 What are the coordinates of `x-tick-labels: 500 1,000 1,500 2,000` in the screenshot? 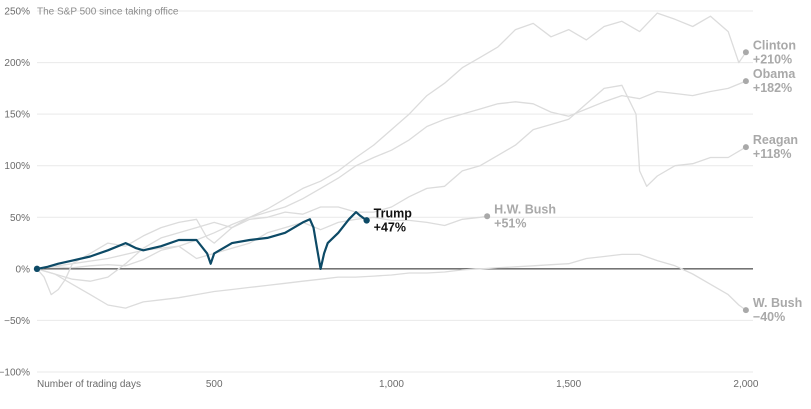 It's located at (482, 384).